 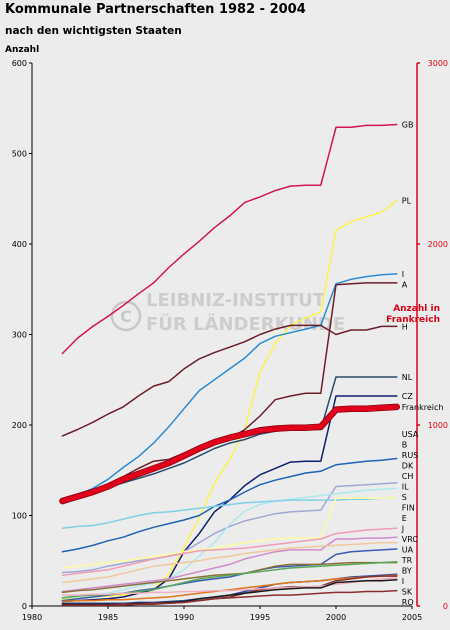 I want to click on y-tick-label: 200, so click(x=19, y=425).